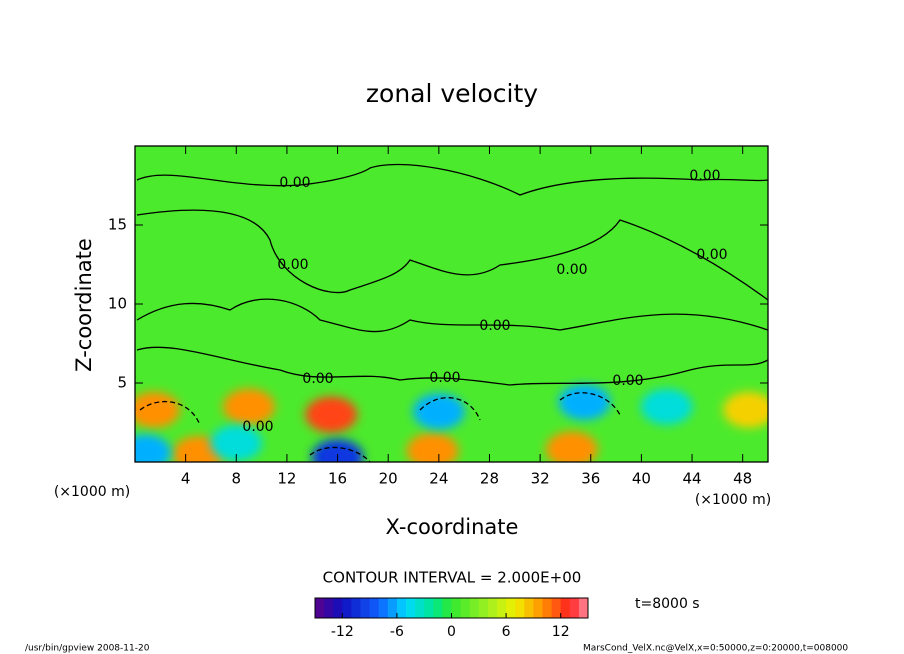 This screenshot has height=654, width=904. I want to click on y-unit-label: (×1000 m), so click(92, 492).